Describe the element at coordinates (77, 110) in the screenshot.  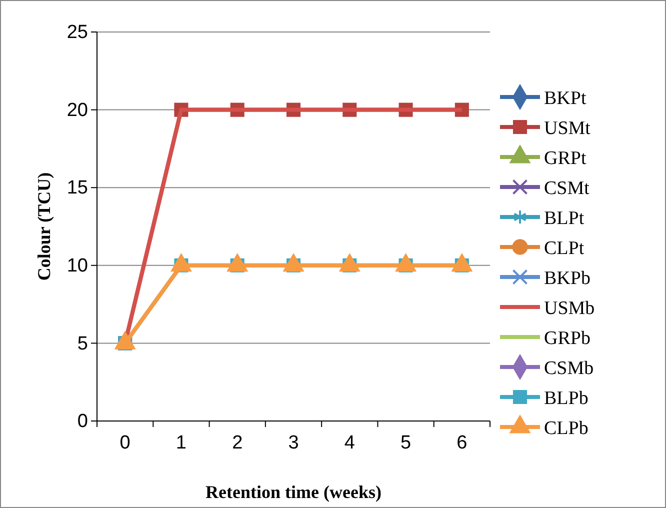
I see `y-tick-label: 20` at that location.